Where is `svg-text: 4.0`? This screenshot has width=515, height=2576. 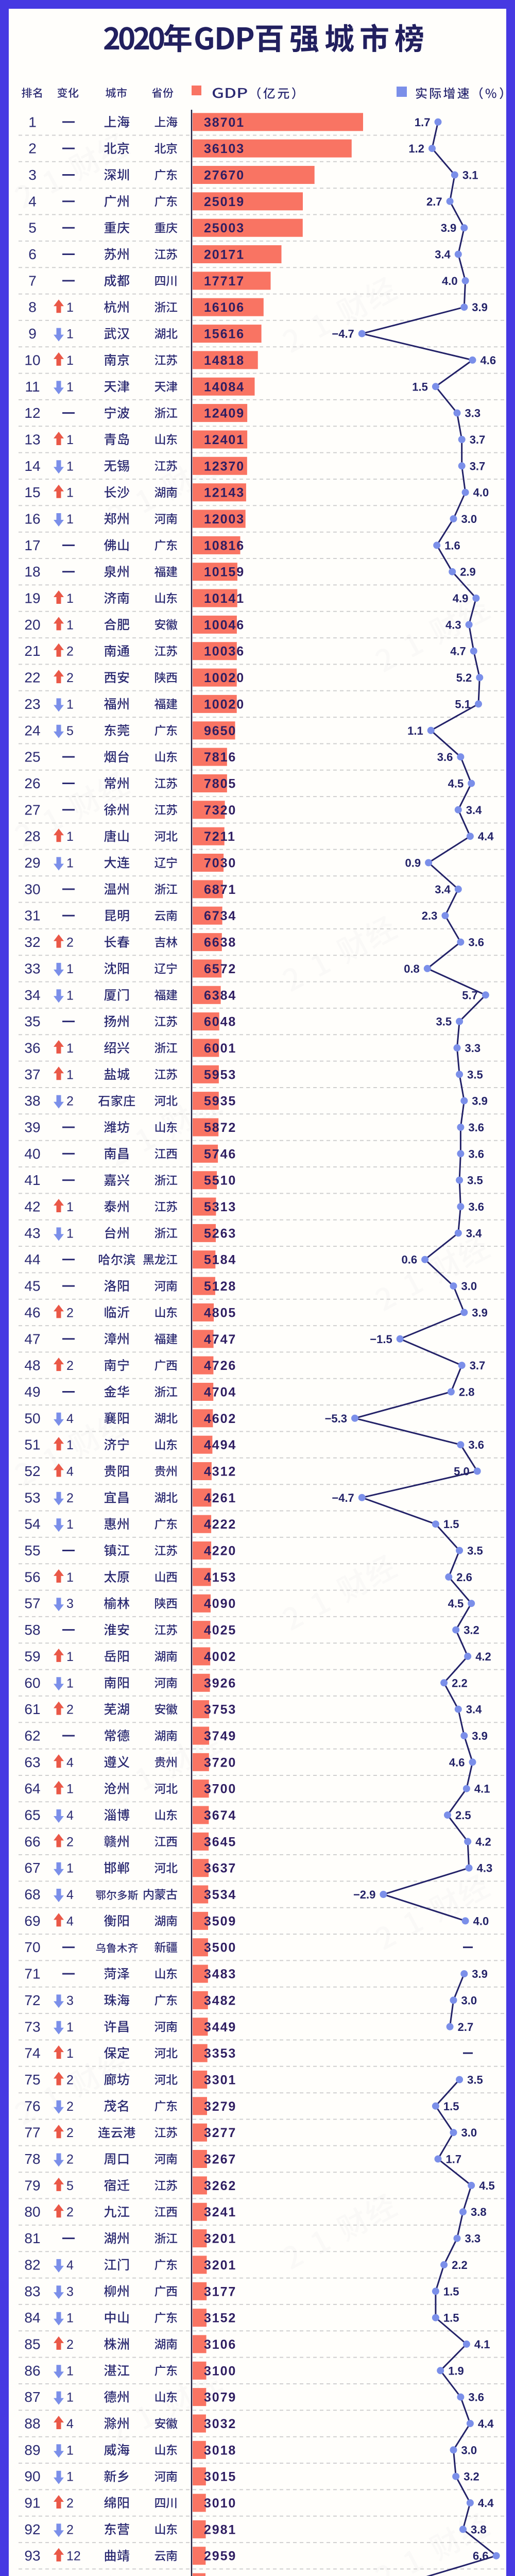 svg-text: 4.0 is located at coordinates (481, 1920).